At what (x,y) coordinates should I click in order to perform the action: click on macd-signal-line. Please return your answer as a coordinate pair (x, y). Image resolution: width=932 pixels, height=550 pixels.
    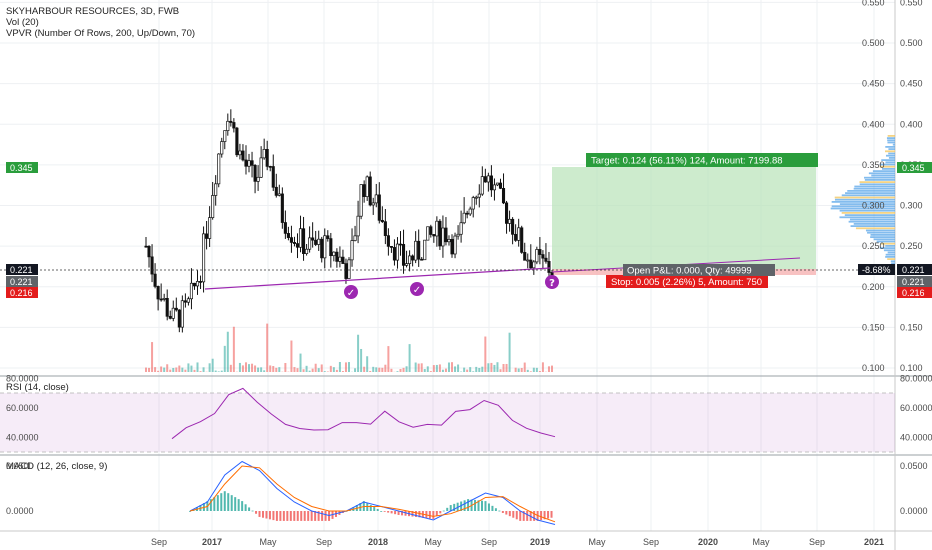
    Looking at the image, I should click on (372, 494).